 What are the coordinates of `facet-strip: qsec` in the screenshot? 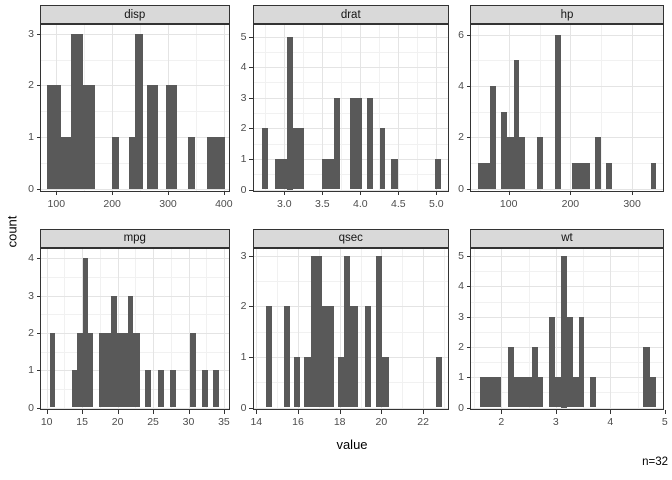 It's located at (350, 238).